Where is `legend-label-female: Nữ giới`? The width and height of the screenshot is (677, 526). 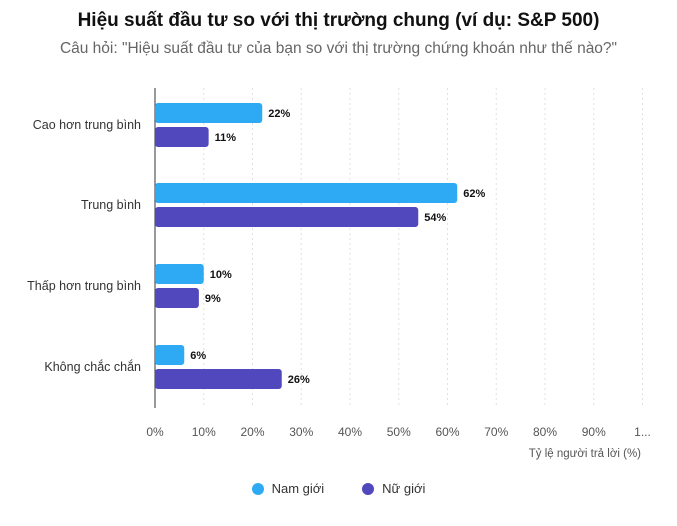 legend-label-female: Nữ giới is located at coordinates (404, 488).